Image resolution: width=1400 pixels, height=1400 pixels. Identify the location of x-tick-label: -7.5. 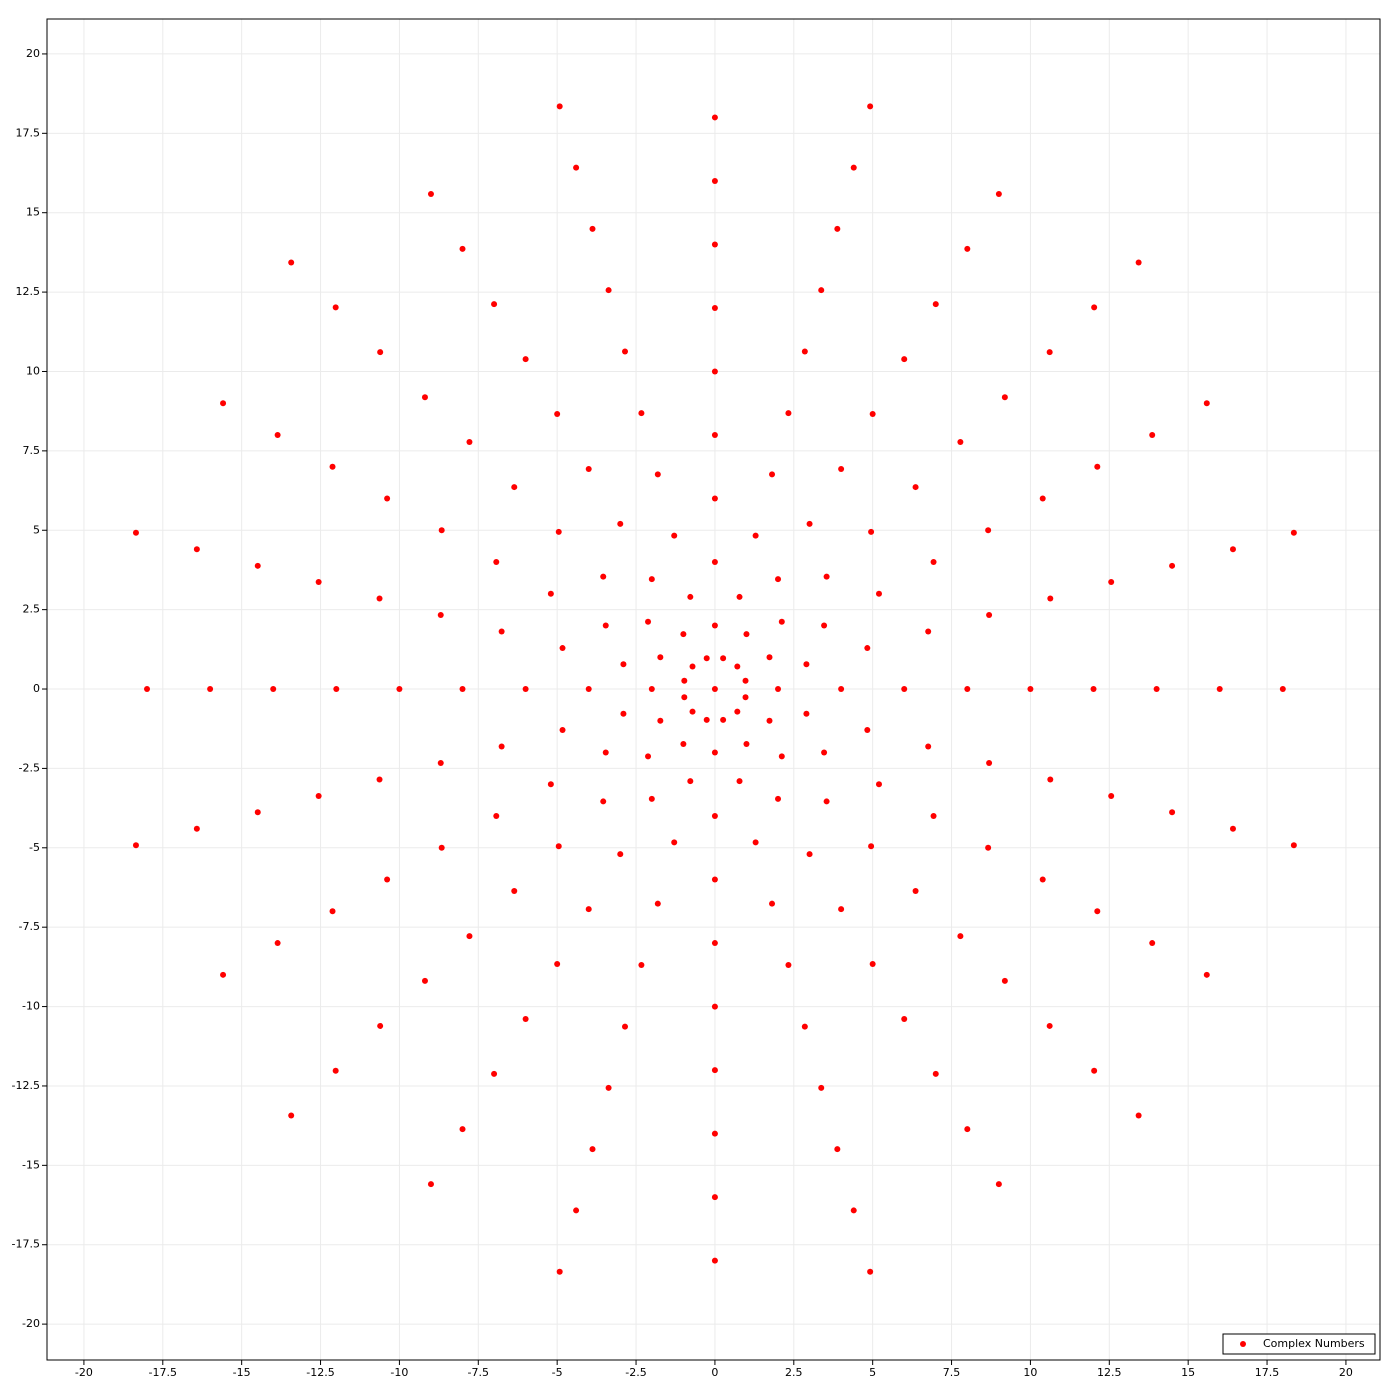
(478, 1372).